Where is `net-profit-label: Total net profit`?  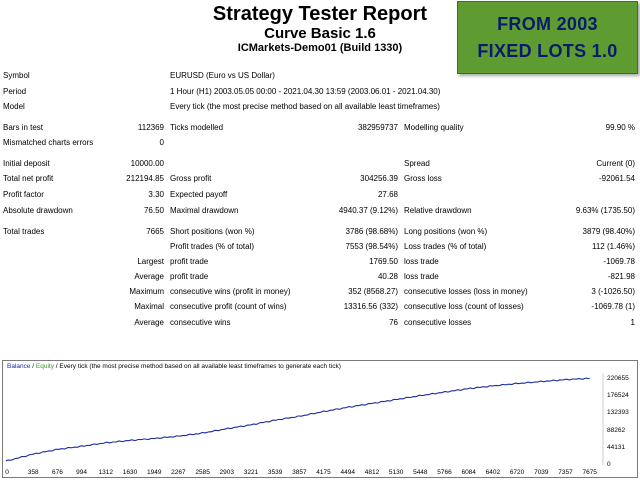 net-profit-label: Total net profit is located at coordinates (28, 178).